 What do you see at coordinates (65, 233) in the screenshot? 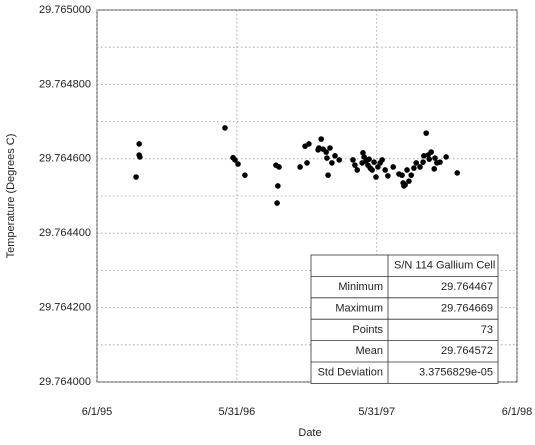
I see `y-tick-label: 29.764400` at bounding box center [65, 233].